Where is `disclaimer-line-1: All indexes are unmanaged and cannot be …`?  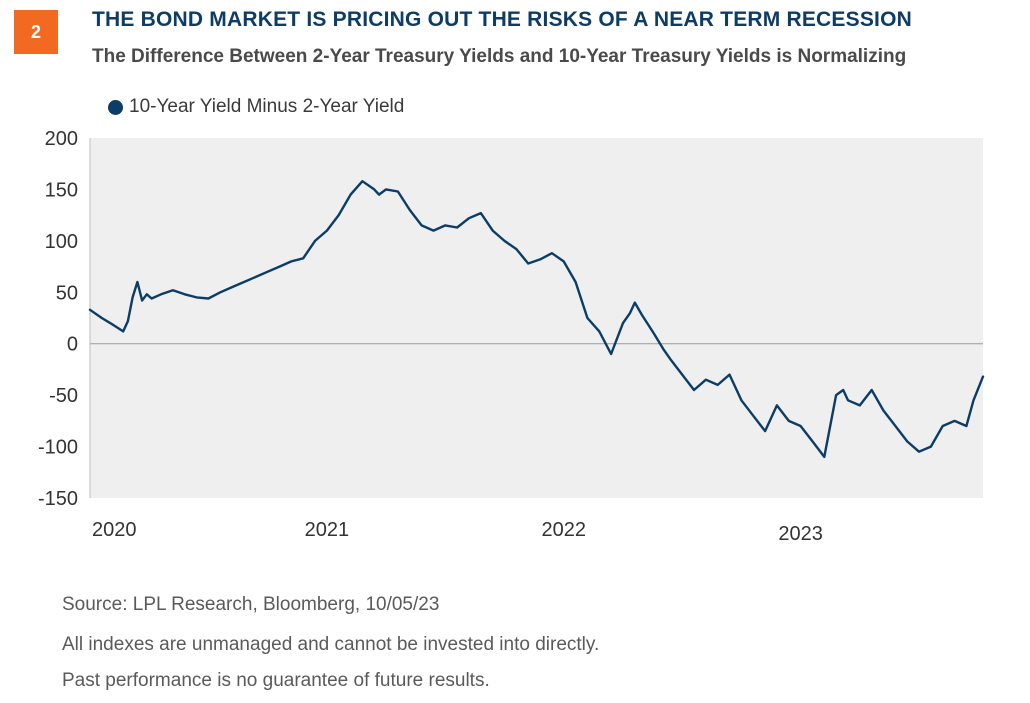
disclaimer-line-1: All indexes are unmanaged and cannot be … is located at coordinates (331, 644).